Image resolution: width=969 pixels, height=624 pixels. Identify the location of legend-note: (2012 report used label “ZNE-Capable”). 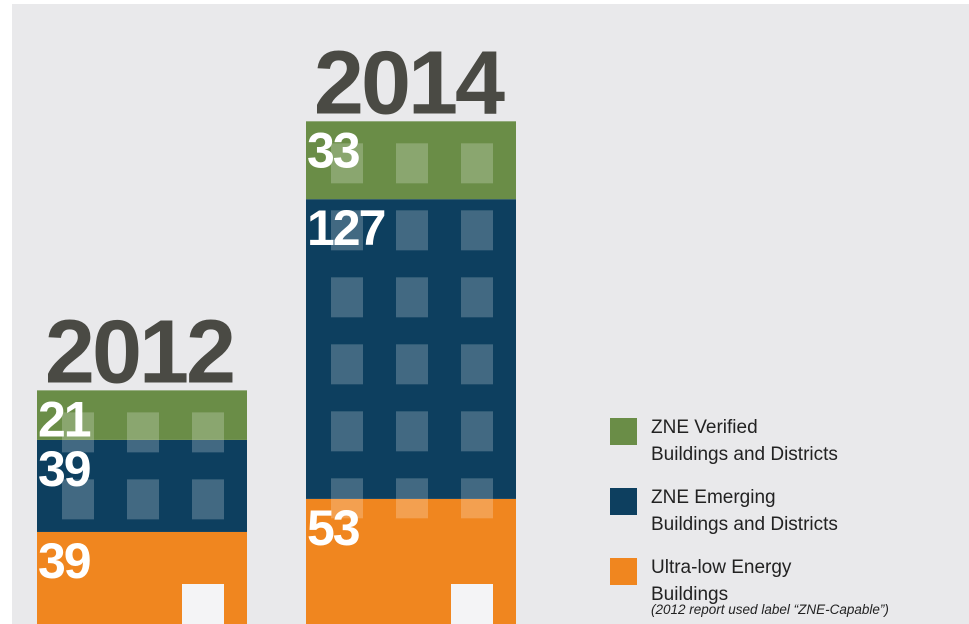
(770, 609).